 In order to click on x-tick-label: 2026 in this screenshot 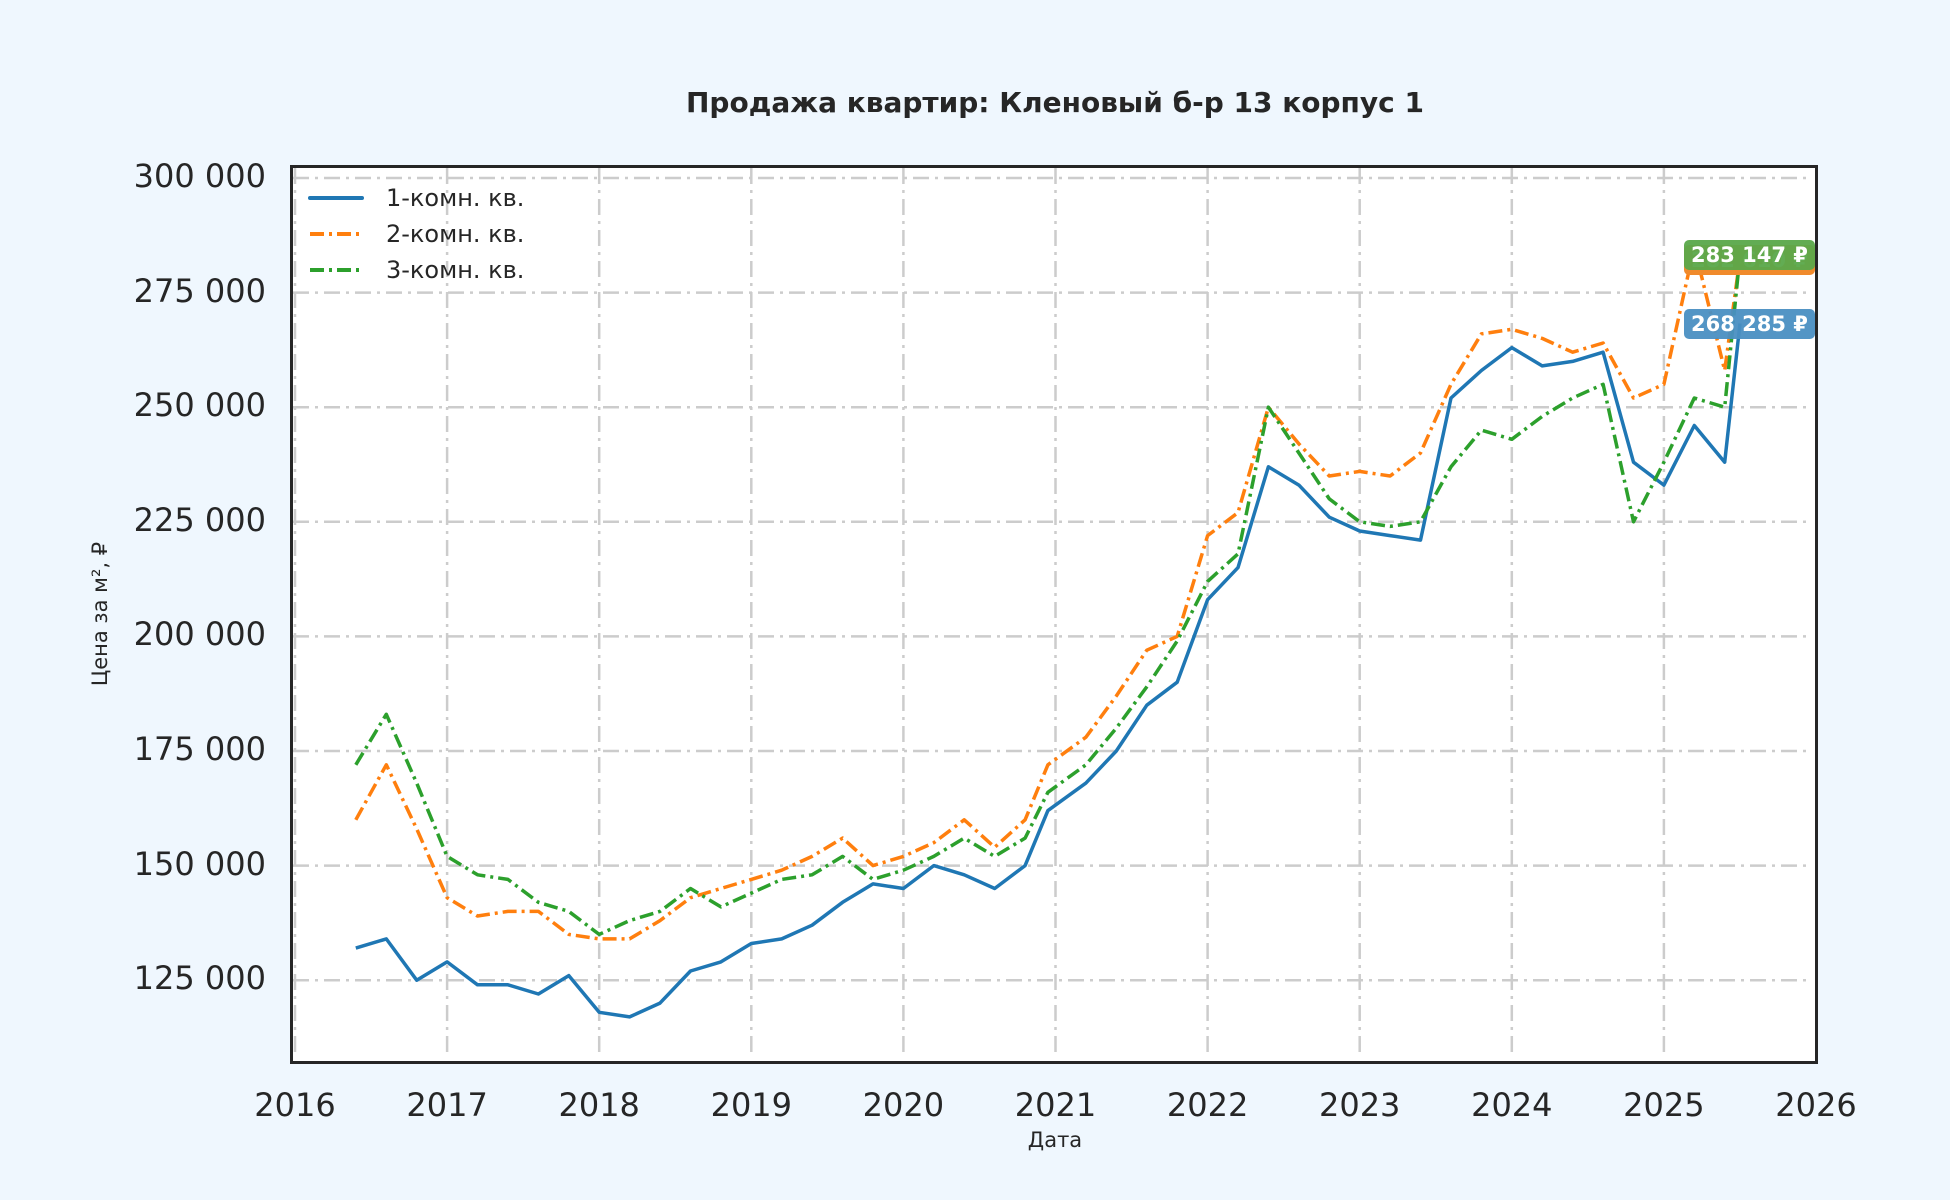, I will do `click(1816, 1105)`.